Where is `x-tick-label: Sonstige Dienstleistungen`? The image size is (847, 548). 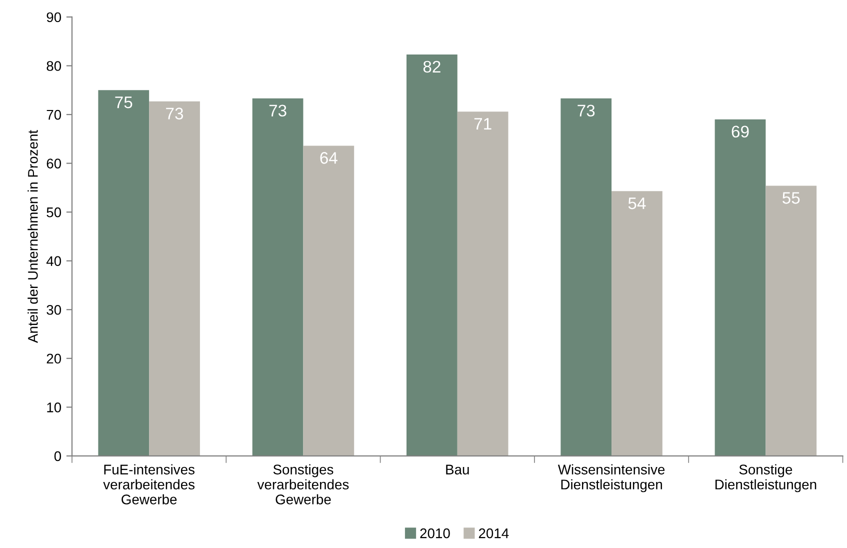
x-tick-label: Sonstige Dienstleistungen is located at coordinates (765, 478).